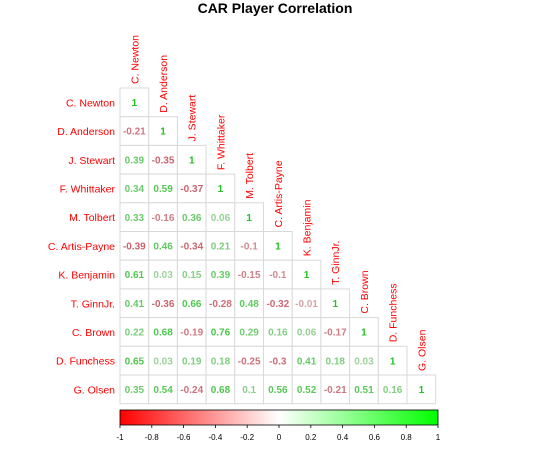 This screenshot has width=550, height=450. I want to click on cell-value-label: -0.39, so click(134, 246).